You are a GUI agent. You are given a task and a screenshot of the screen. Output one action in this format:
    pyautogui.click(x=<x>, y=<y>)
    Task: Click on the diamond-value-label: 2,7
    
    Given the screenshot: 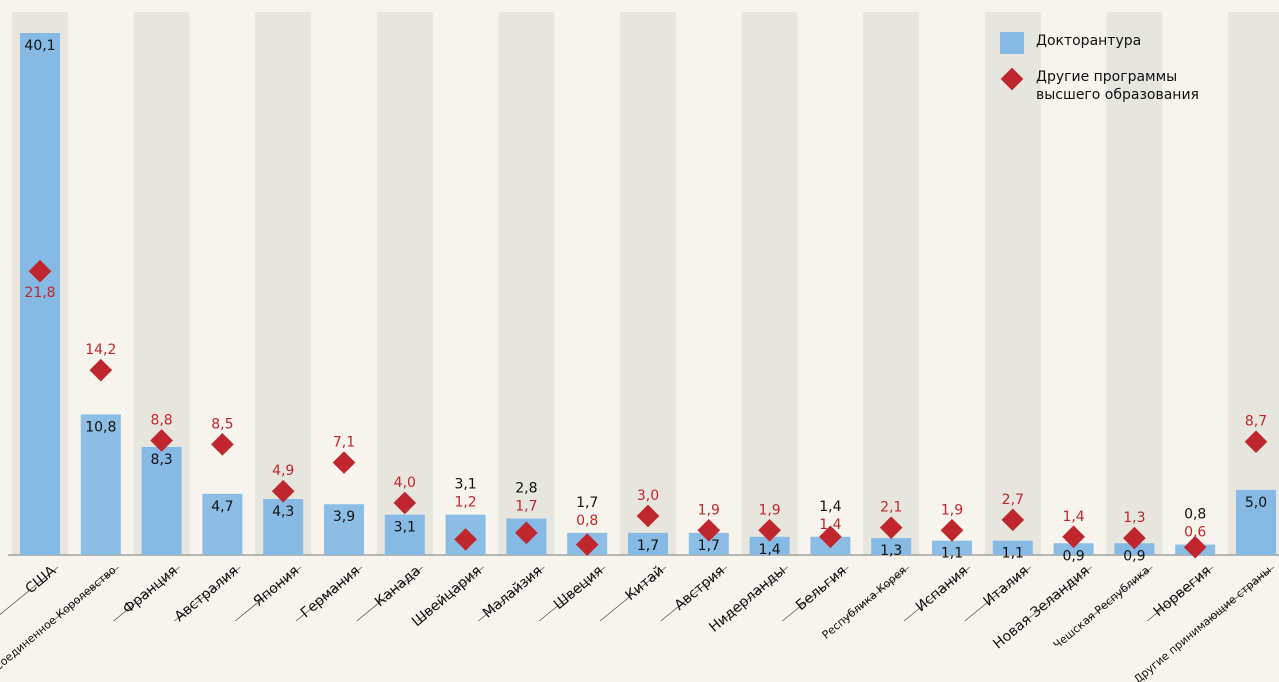 What is the action you would take?
    pyautogui.click(x=1013, y=500)
    